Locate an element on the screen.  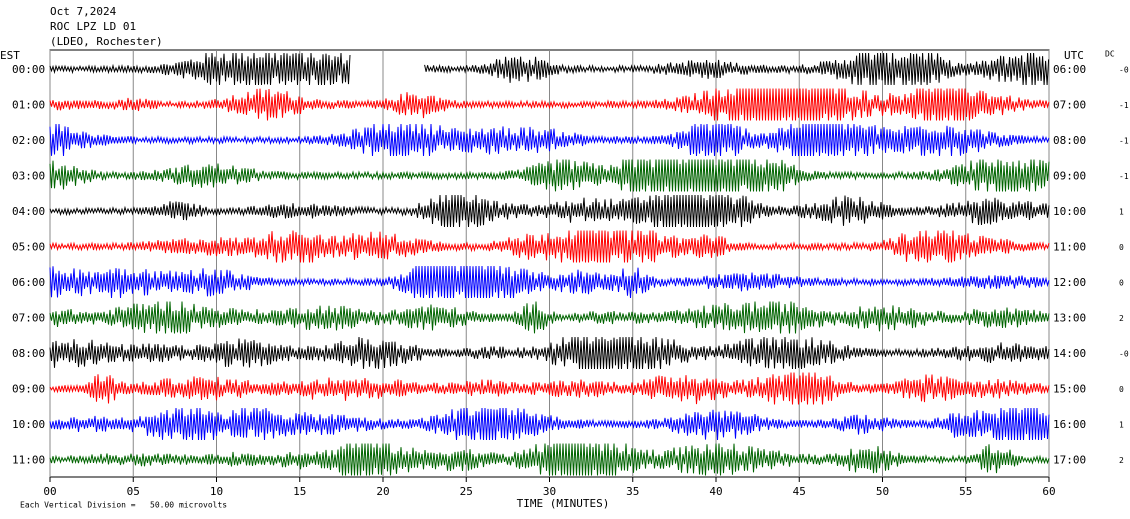
utc-label: 11:00 is located at coordinates (1069, 247).